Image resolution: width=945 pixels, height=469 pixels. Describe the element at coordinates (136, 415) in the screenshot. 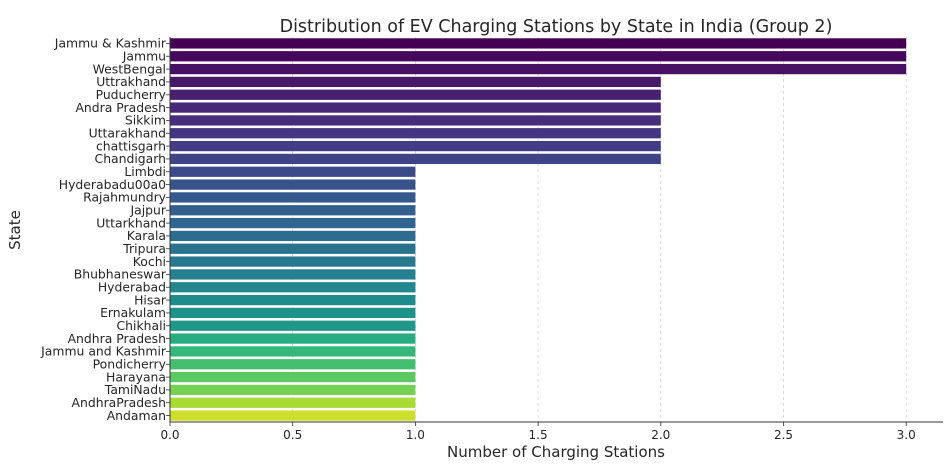

I see `y-tick-label: Andaman` at that location.